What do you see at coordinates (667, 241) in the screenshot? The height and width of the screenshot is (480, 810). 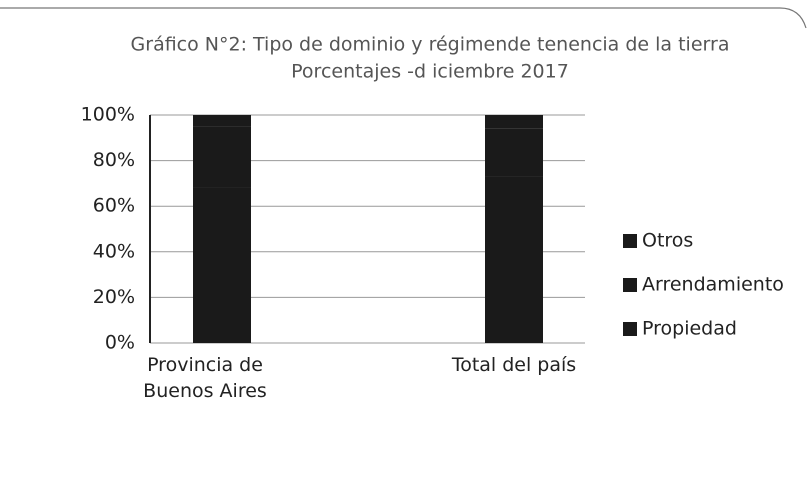 I see `legend-label: Otros` at bounding box center [667, 241].